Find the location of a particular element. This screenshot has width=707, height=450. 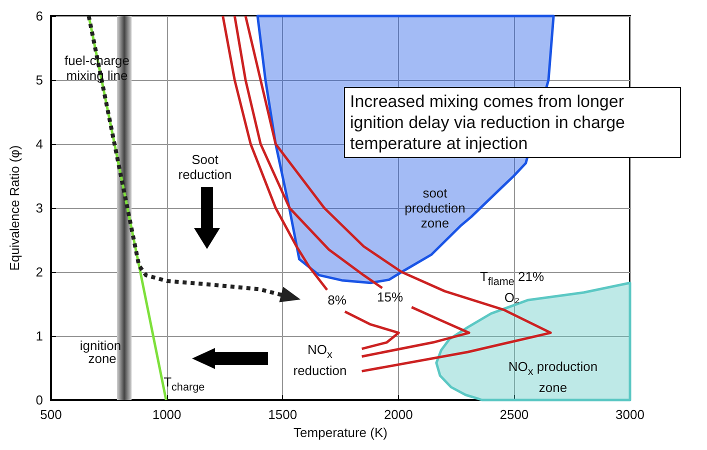

x-tick-label: 500 is located at coordinates (51, 414).